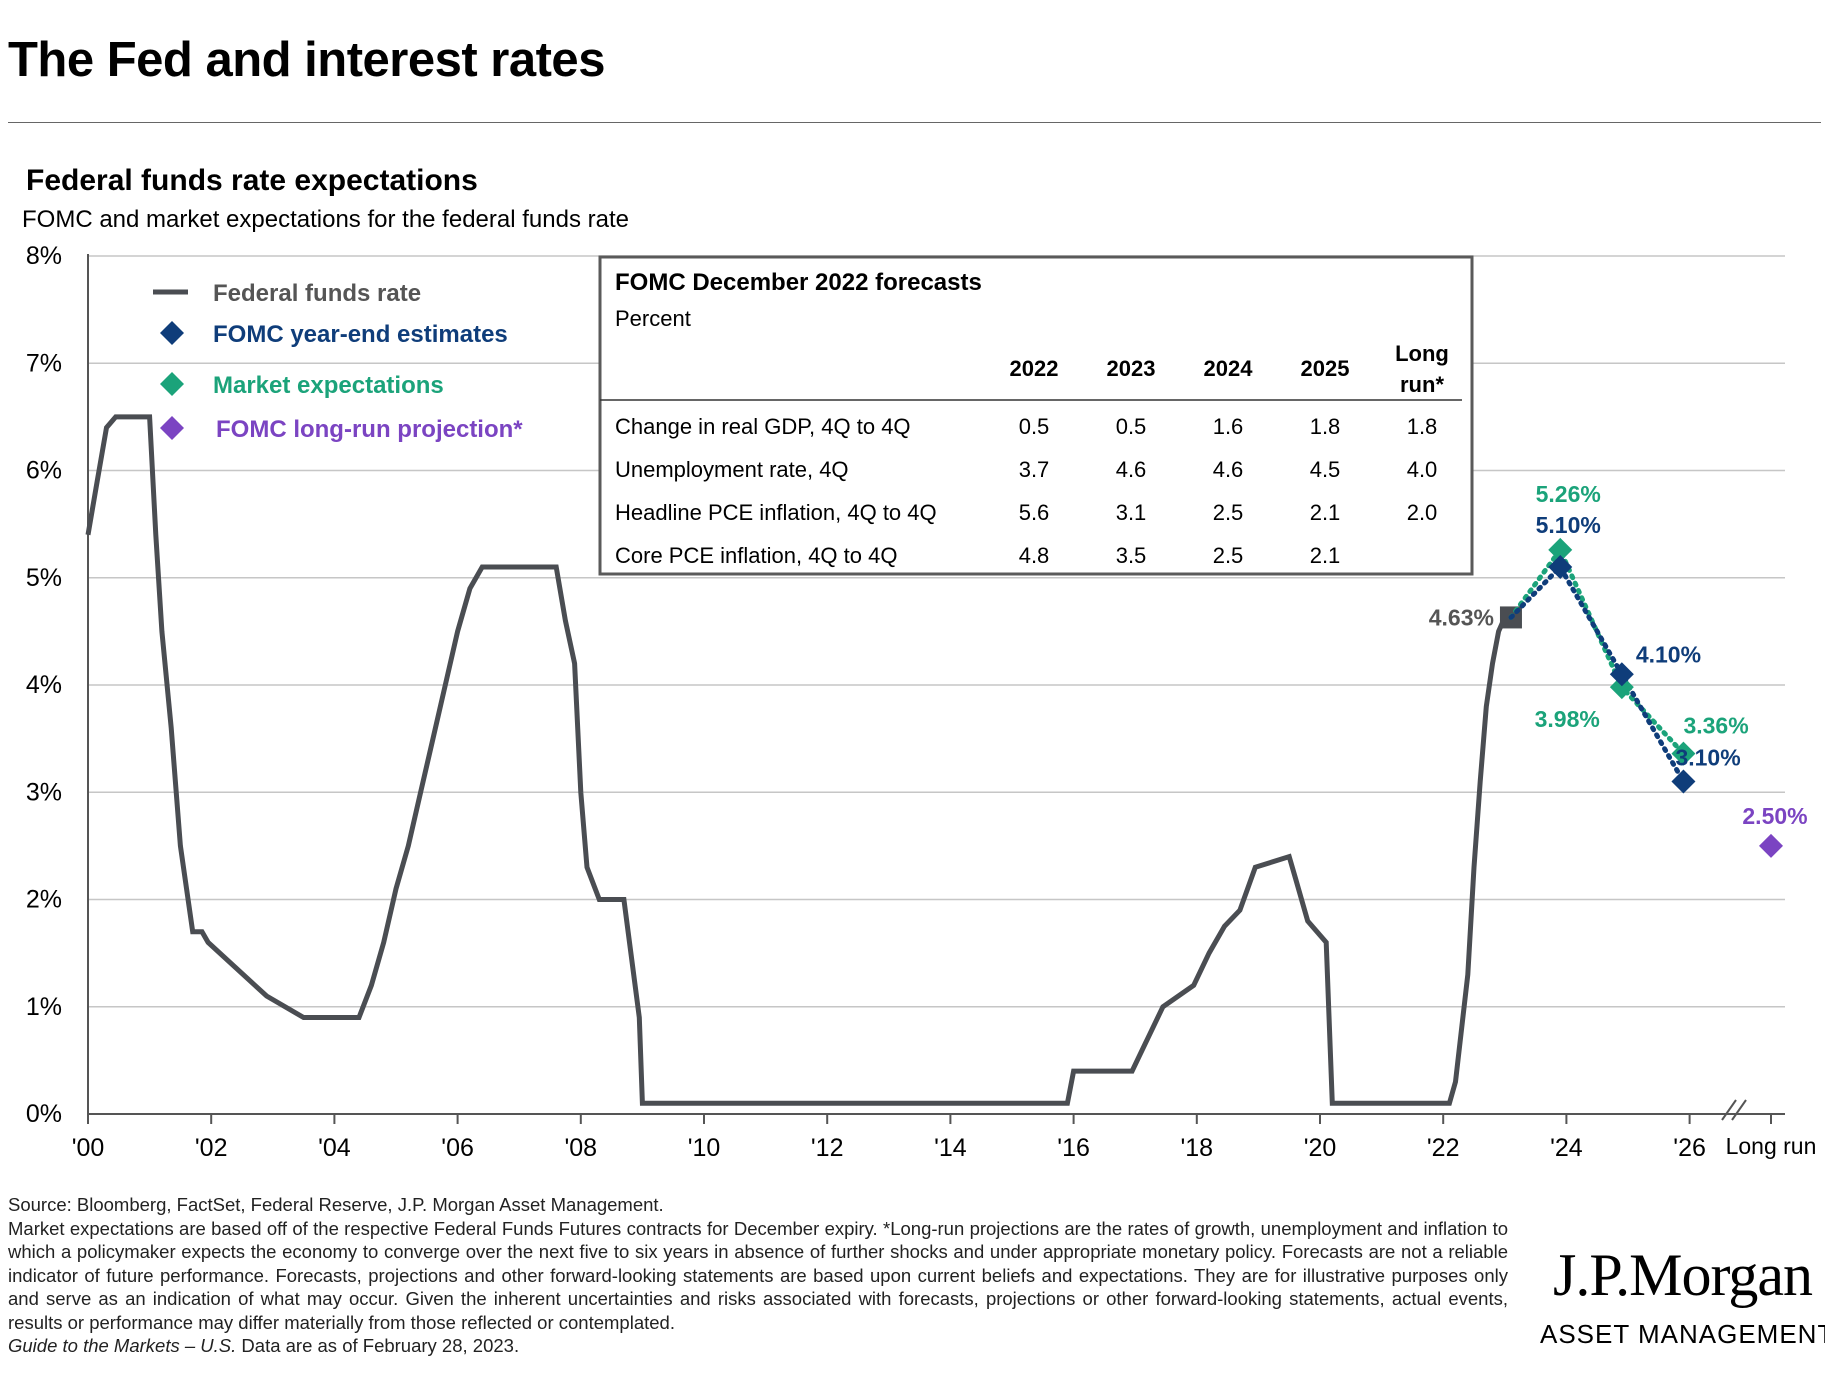  I want to click on x-tick-label: '00, so click(88, 1148).